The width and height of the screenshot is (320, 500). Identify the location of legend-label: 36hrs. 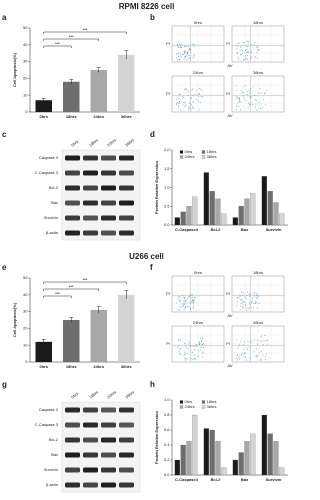
(212, 406).